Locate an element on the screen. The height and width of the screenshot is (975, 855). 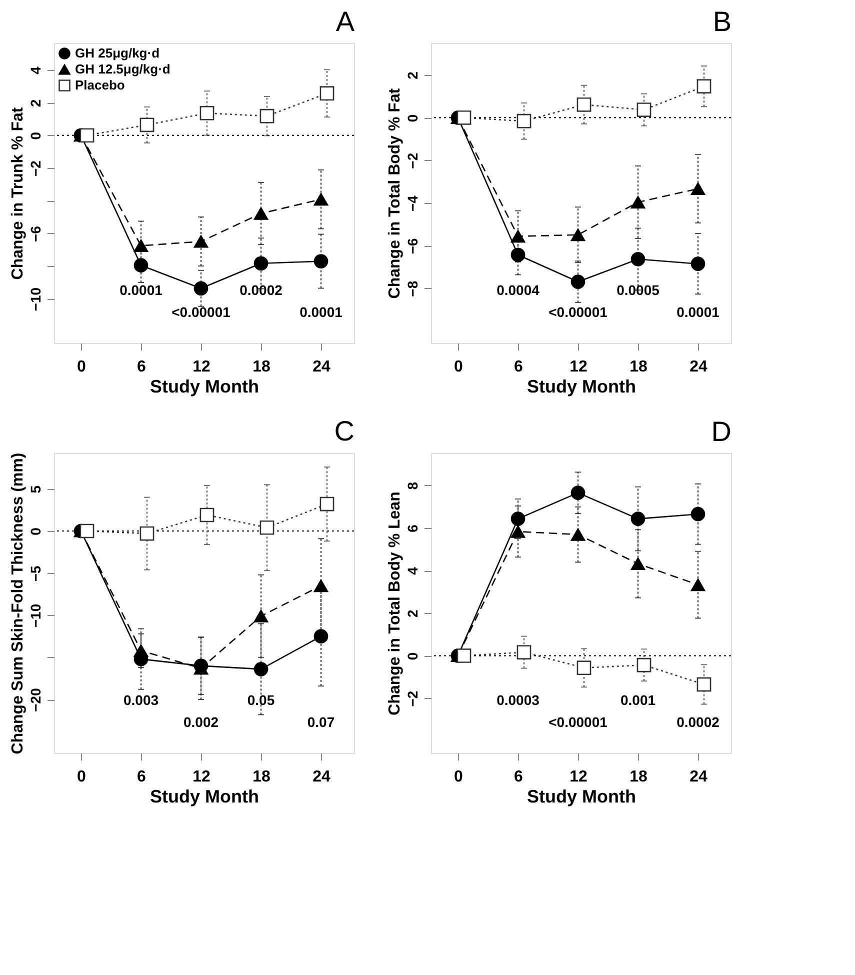
annotation: 0.002 is located at coordinates (201, 722).